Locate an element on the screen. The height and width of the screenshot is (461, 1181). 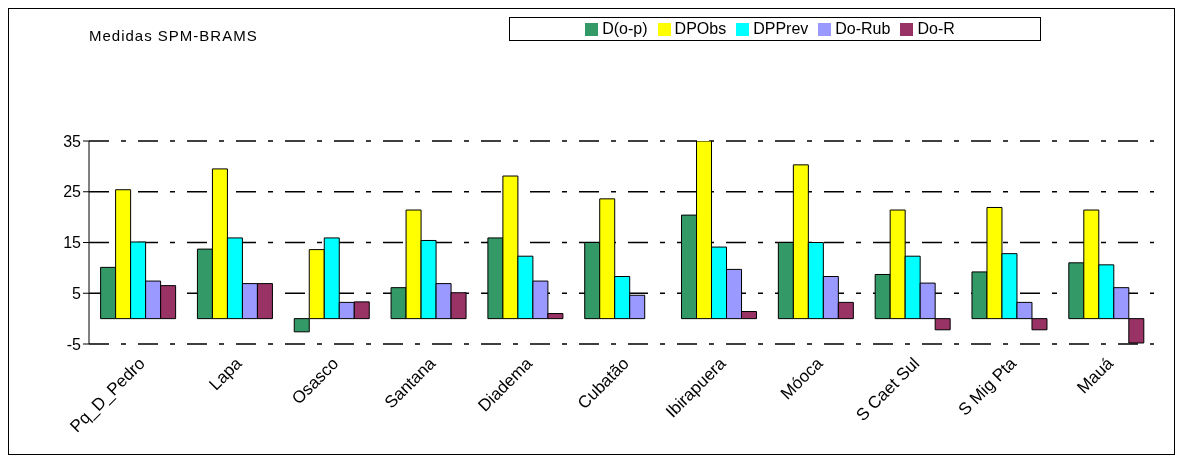
legend-label: D(o-p) is located at coordinates (625, 28).